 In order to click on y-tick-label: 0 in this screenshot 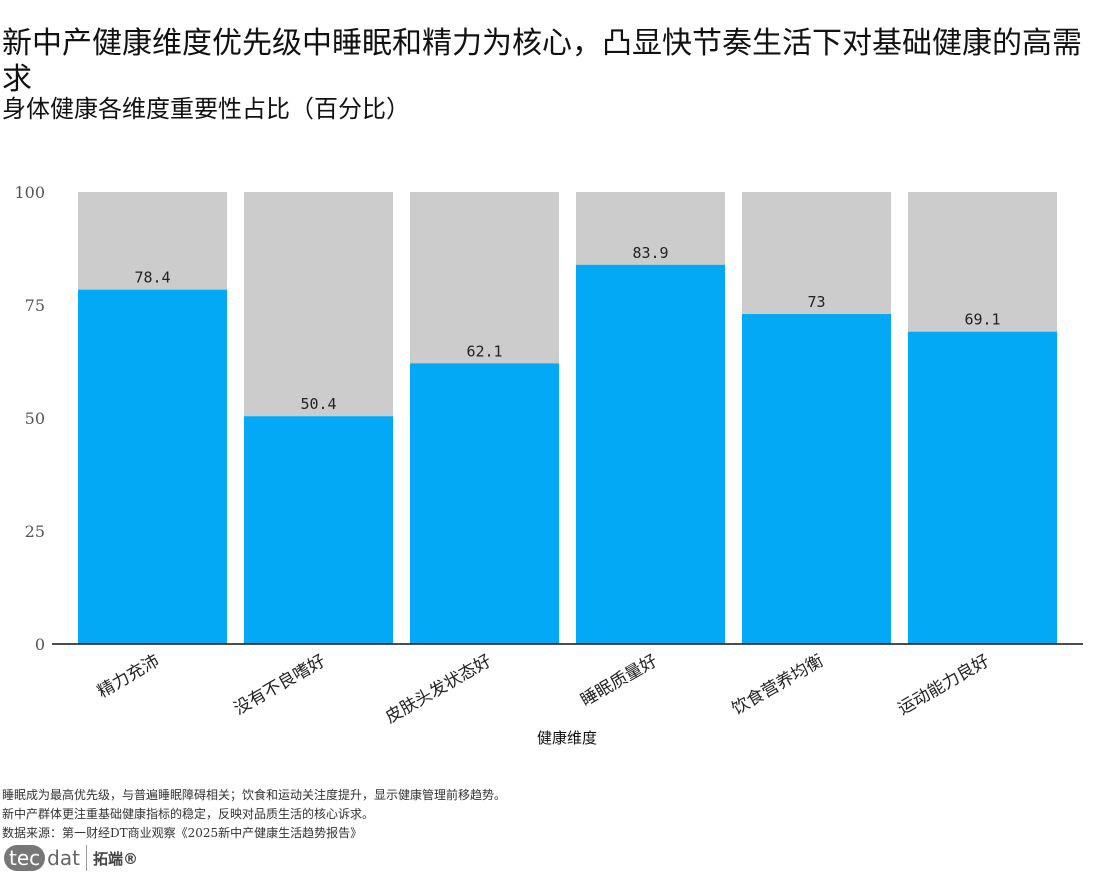, I will do `click(40, 644)`.